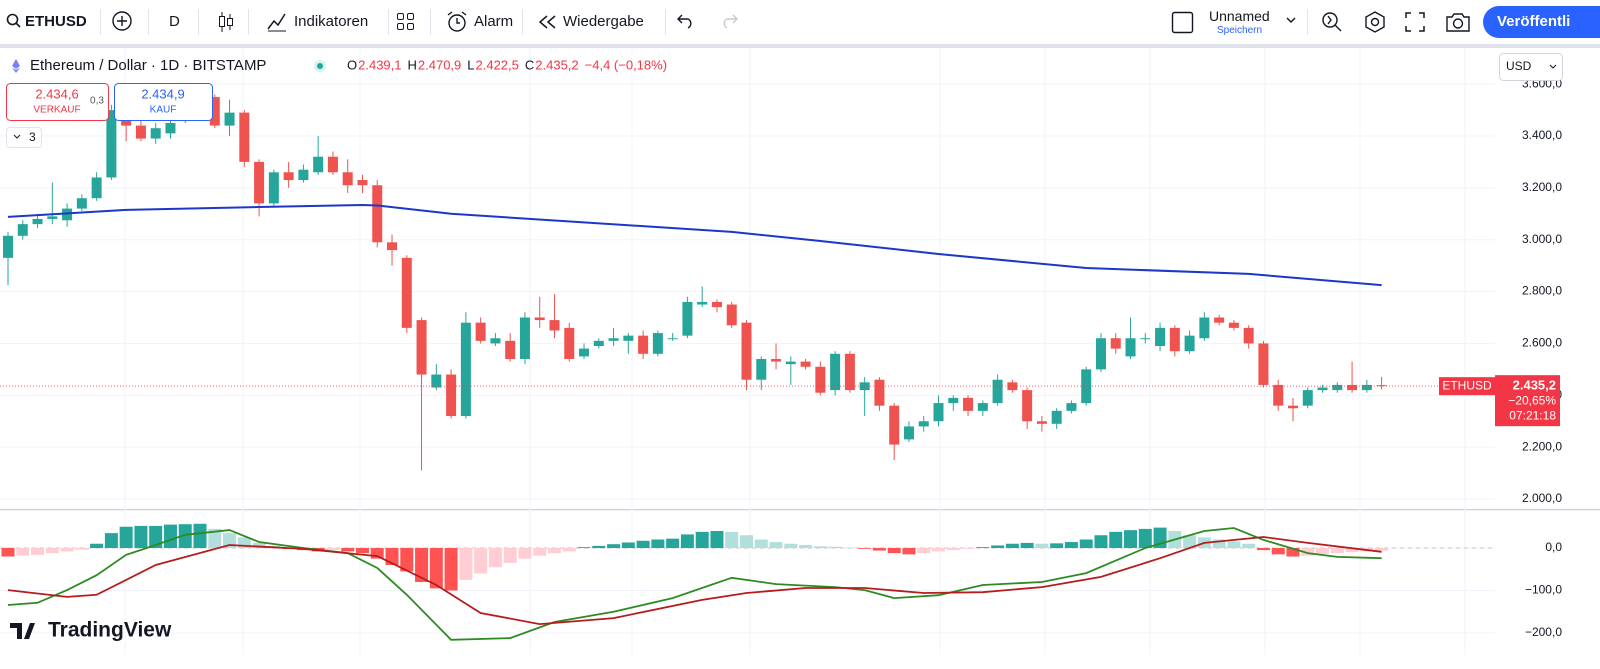 The width and height of the screenshot is (1600, 669). I want to click on eth-icon, so click(16, 66).